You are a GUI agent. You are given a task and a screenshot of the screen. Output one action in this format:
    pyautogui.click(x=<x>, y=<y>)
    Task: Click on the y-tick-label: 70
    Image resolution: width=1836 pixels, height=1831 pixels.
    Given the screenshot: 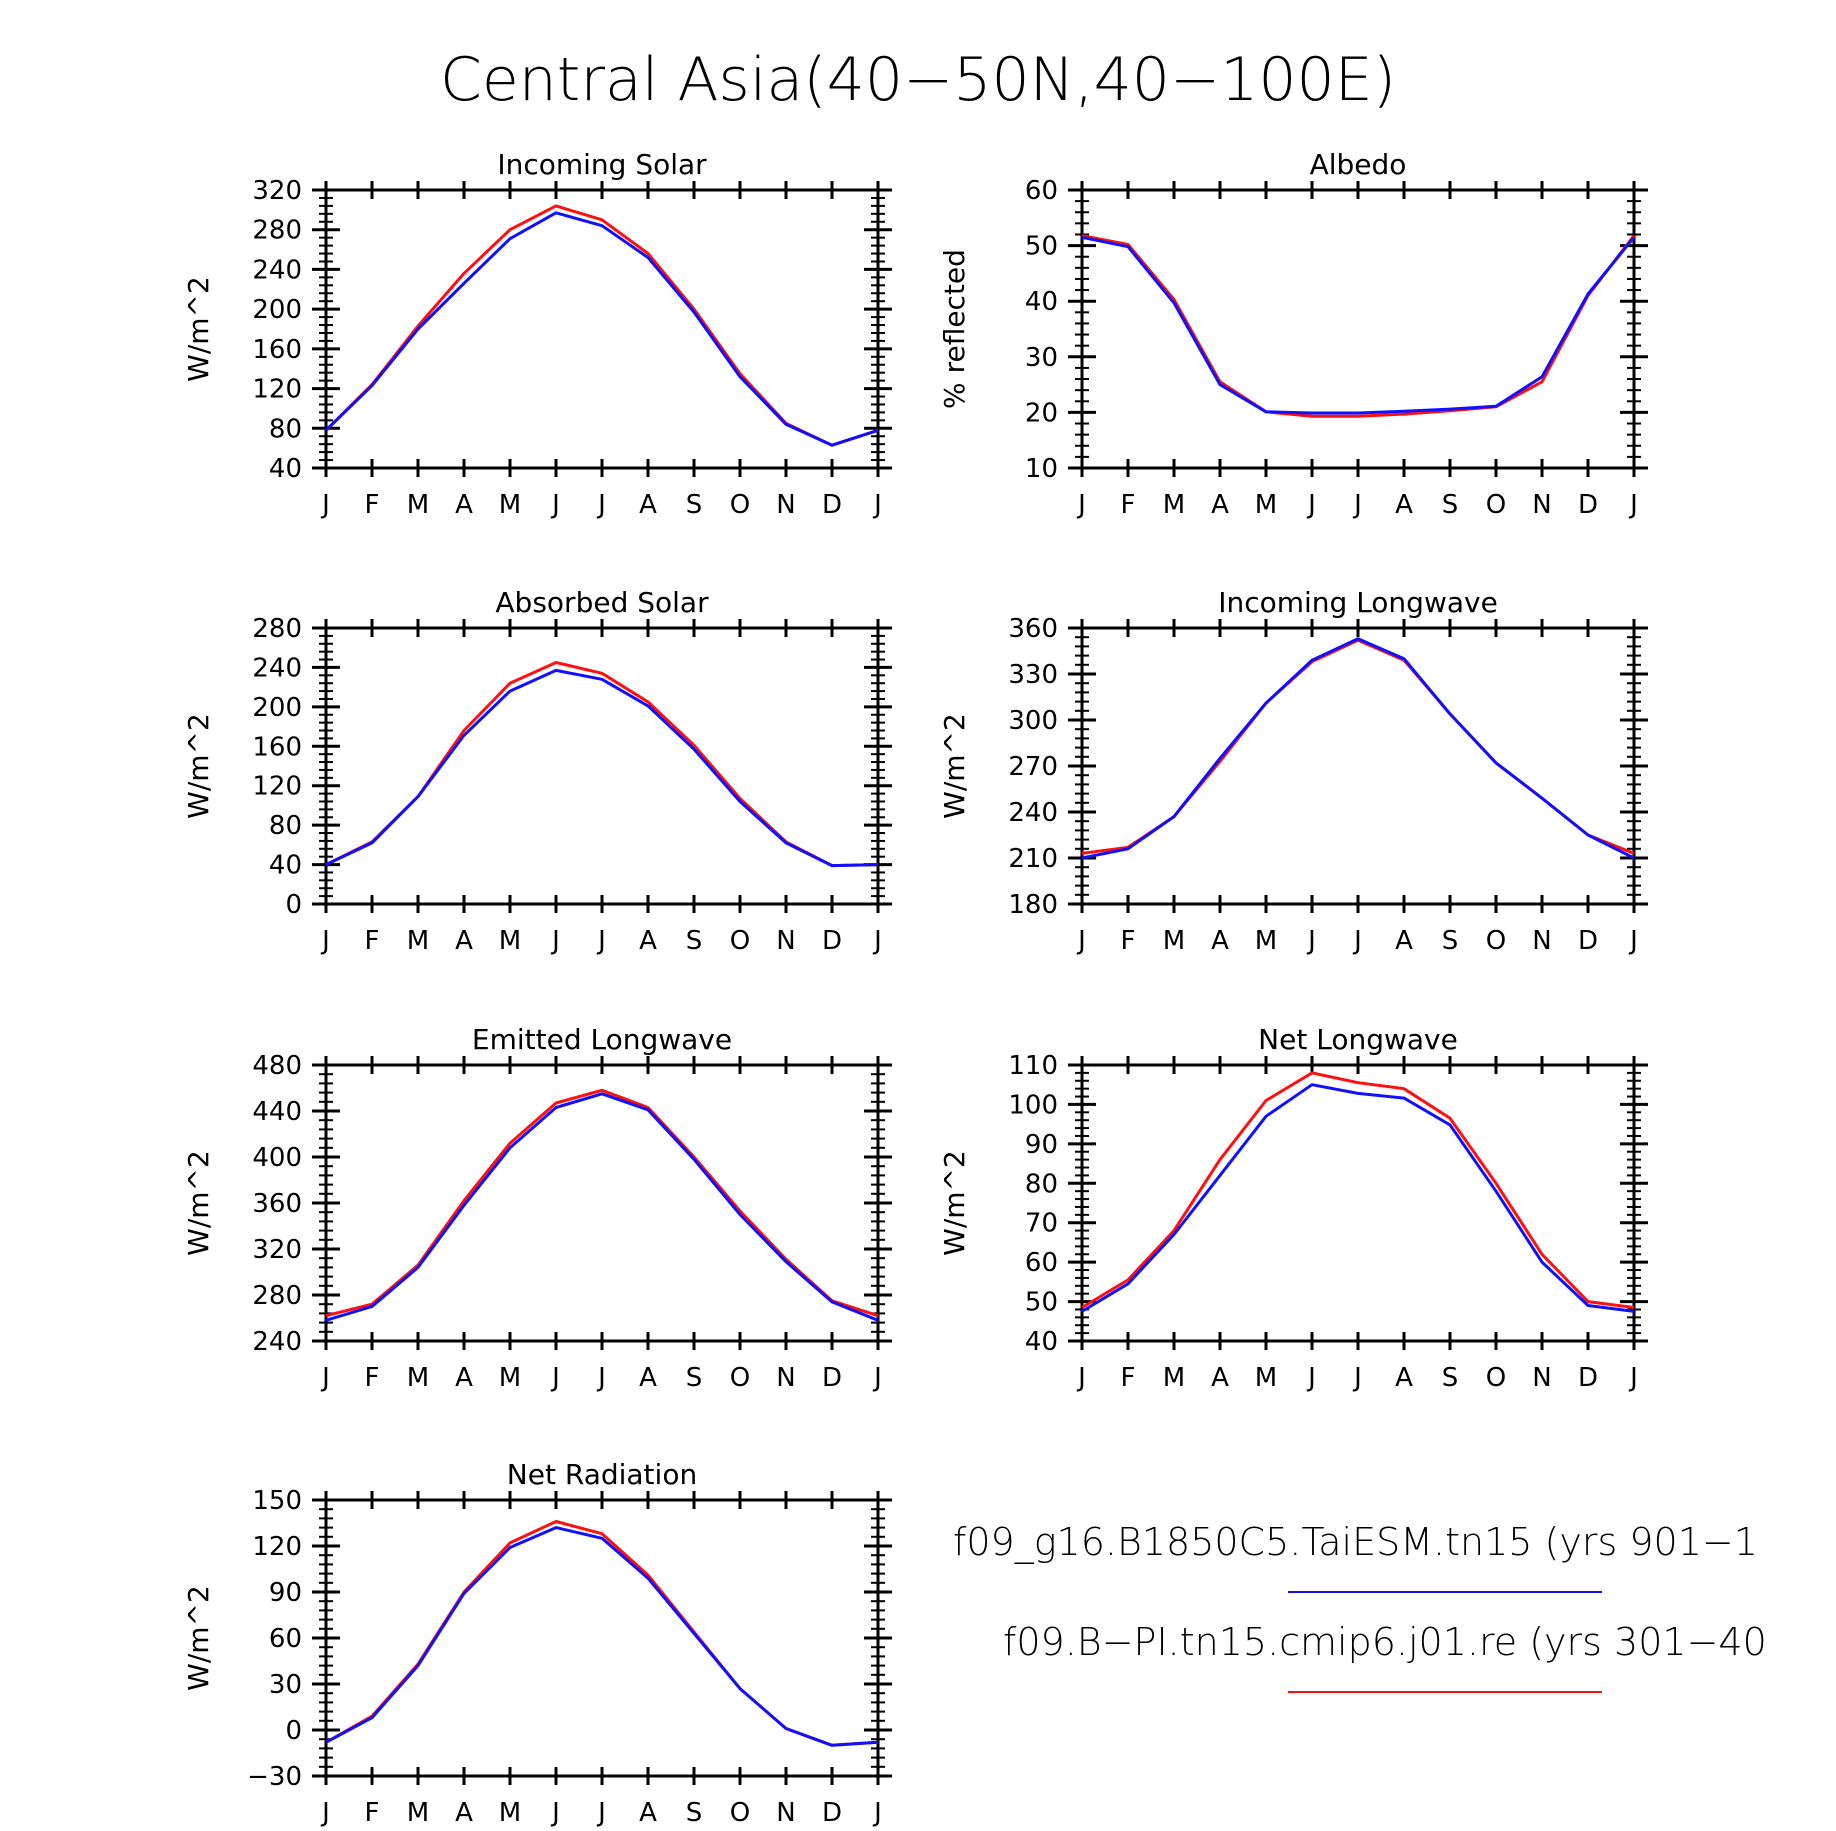 What is the action you would take?
    pyautogui.click(x=1041, y=1224)
    